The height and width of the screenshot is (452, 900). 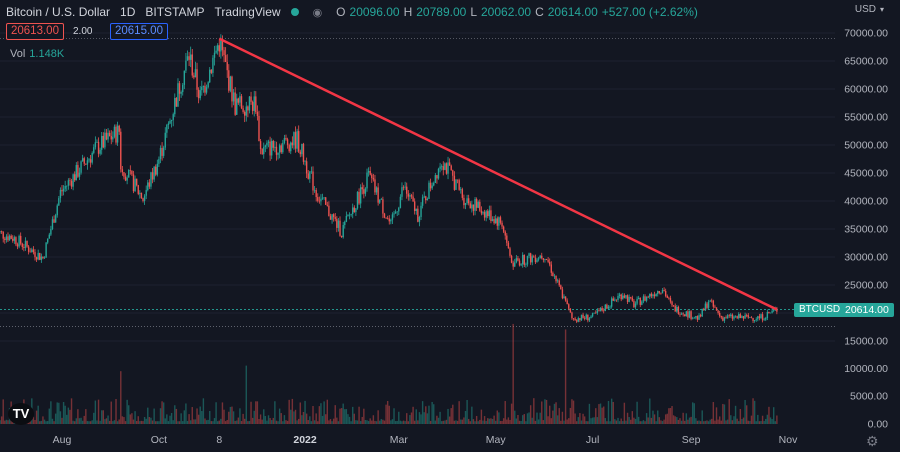 I want to click on symbol-title: Bitcoin / U.S. Dollar, so click(x=58, y=12).